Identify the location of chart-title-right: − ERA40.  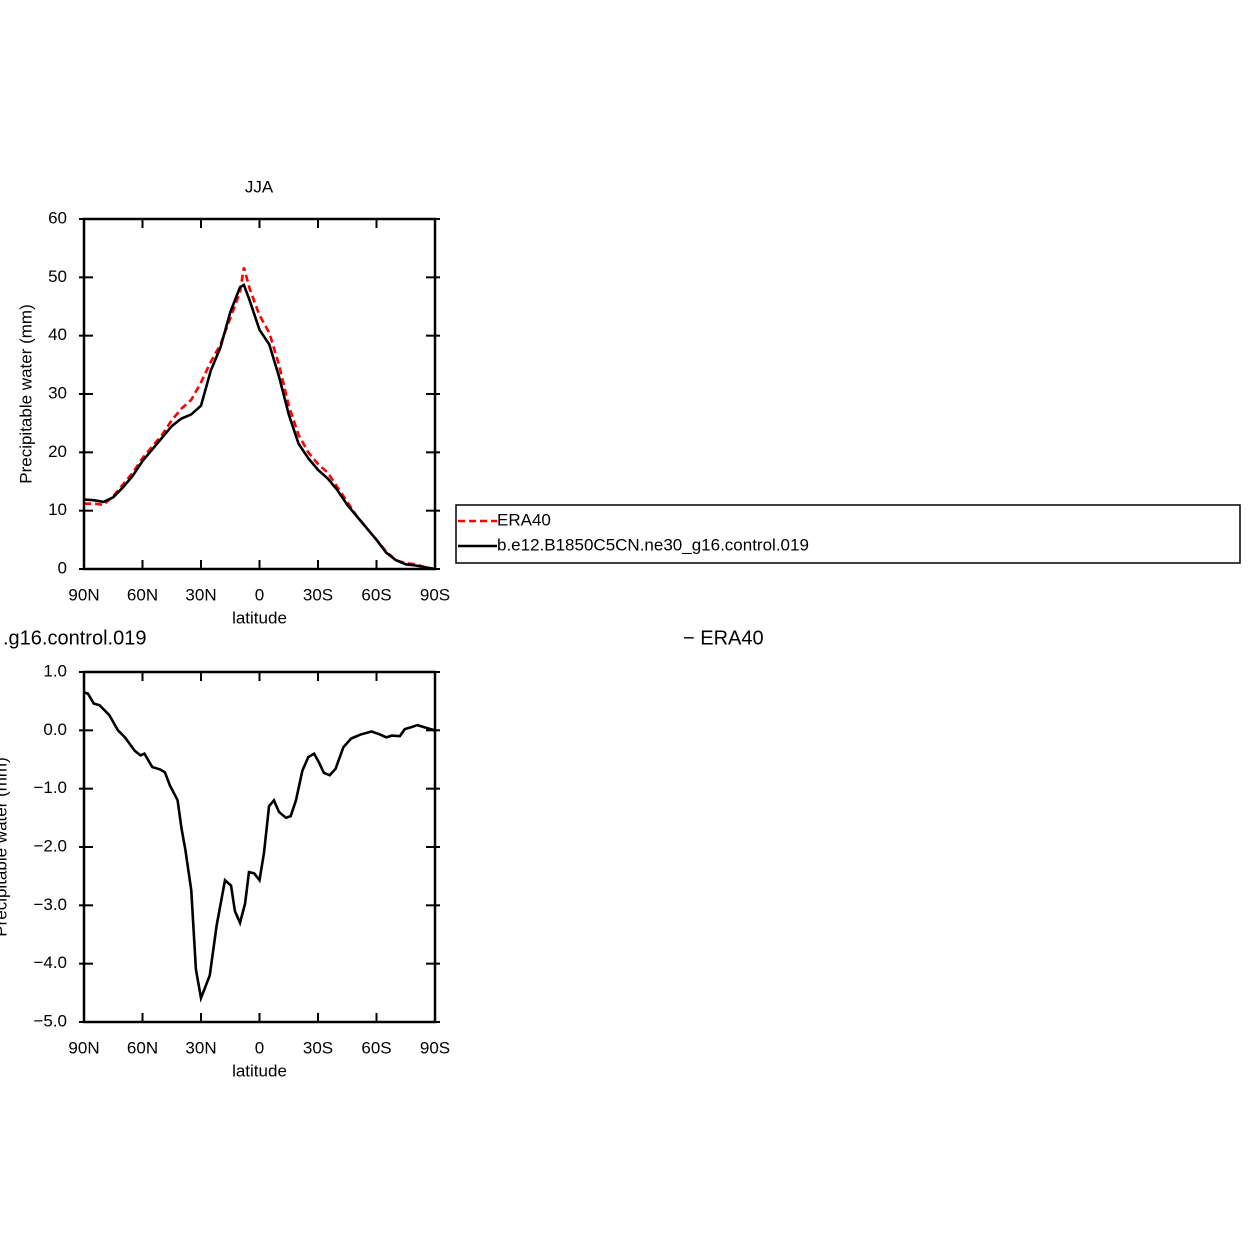
(723, 638).